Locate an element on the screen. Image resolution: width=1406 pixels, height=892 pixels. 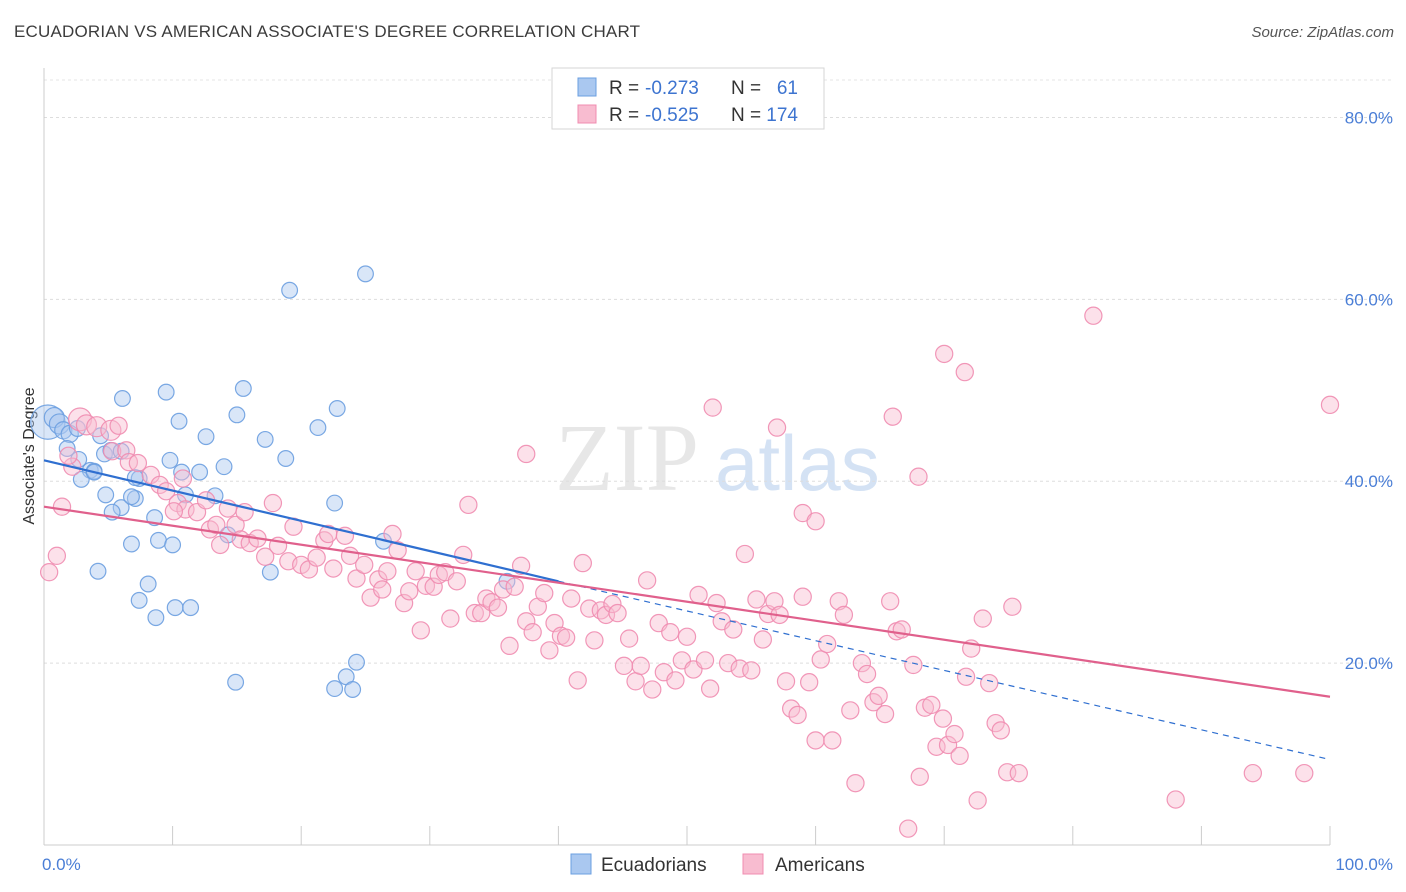
legend-n-value: 174 is located at coordinates (782, 115).